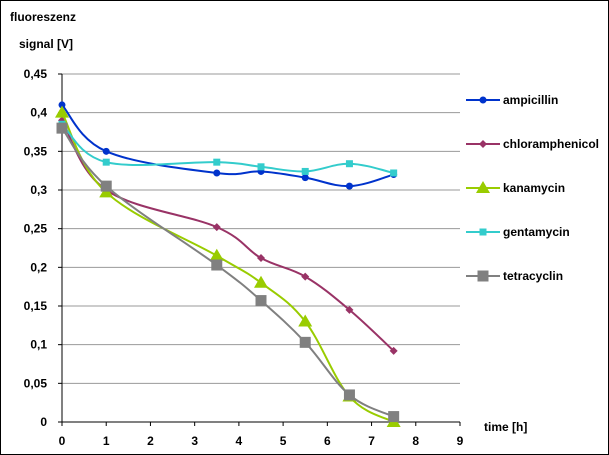 The height and width of the screenshot is (455, 609). Describe the element at coordinates (36, 248) in the screenshot. I see `y-tick-labels: 0 0,05 0,1 0,15 0,2 0,25 0,3 0,35 0,4 0,45` at that location.